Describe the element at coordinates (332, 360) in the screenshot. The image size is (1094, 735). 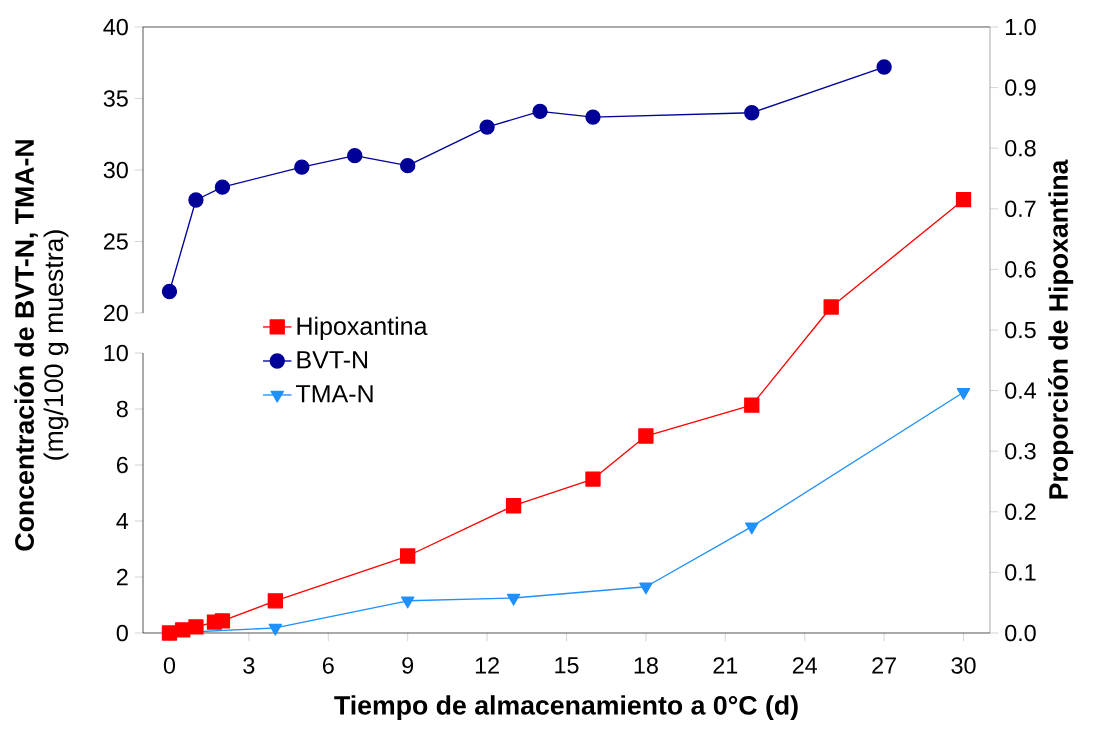
I see `legend-label: BVT-N` at that location.